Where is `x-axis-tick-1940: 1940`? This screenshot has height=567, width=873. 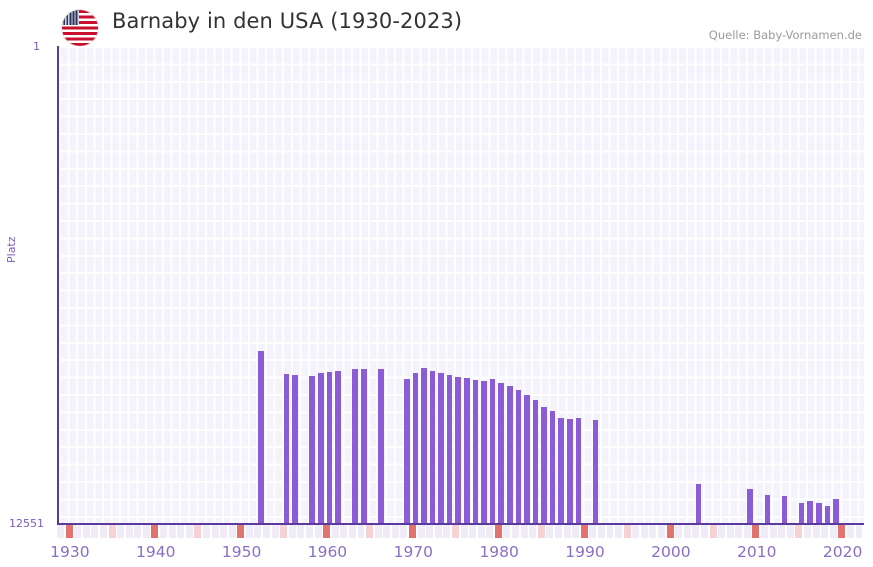
x-axis-tick-1940: 1940 is located at coordinates (156, 552).